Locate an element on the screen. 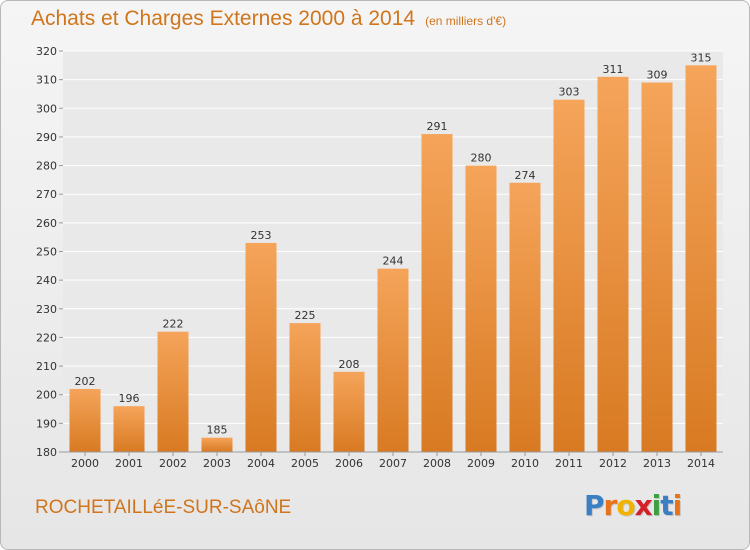  y-tick-label: 250 is located at coordinates (46, 252).